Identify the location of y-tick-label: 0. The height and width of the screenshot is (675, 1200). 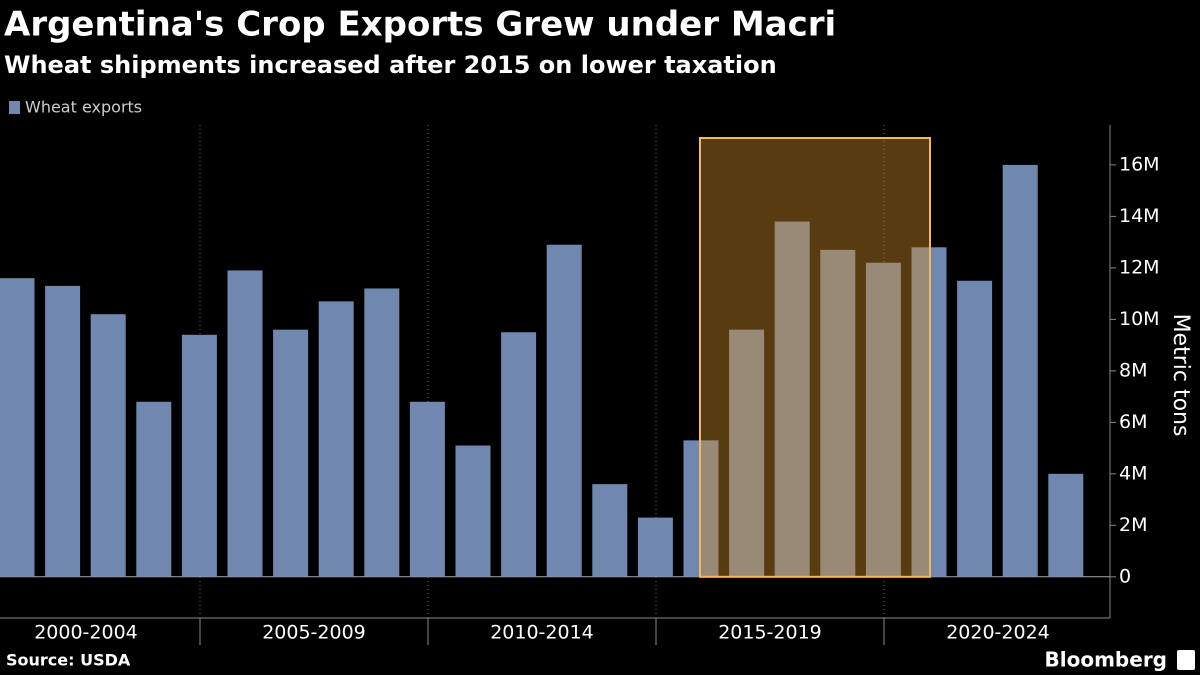
(1125, 576).